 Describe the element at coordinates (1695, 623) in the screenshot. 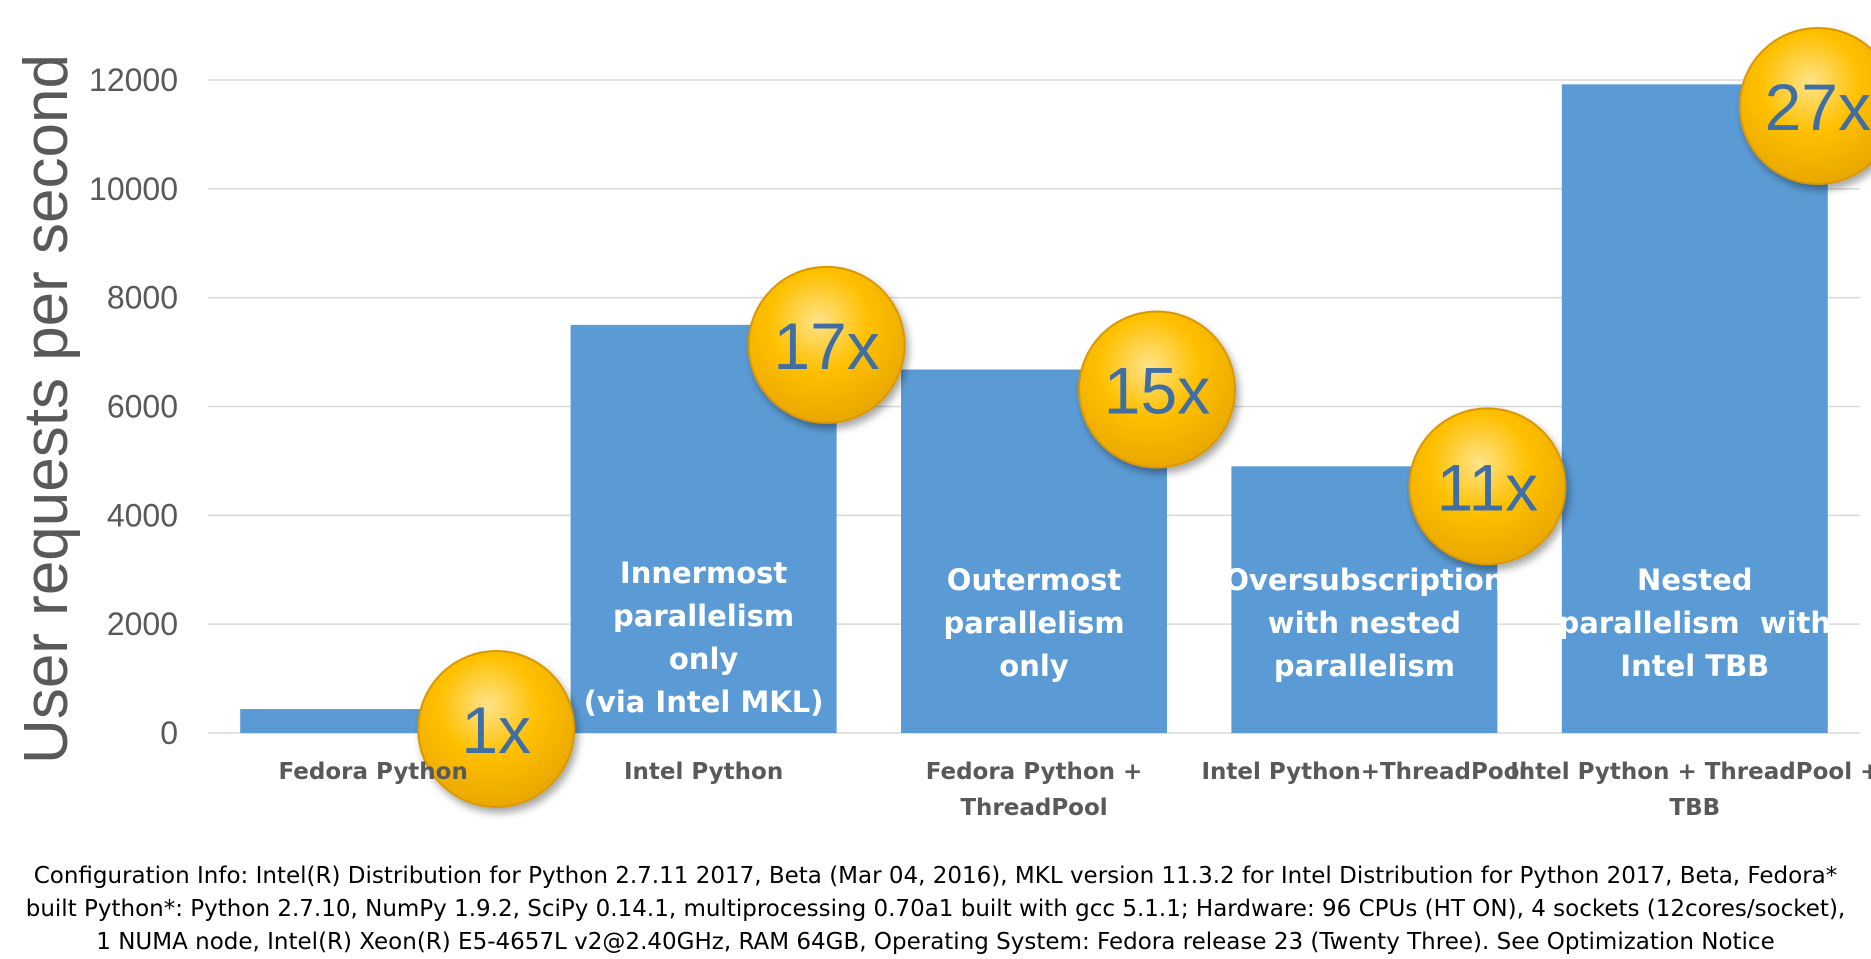

I see `bar-annotation-line: parallelism with` at that location.